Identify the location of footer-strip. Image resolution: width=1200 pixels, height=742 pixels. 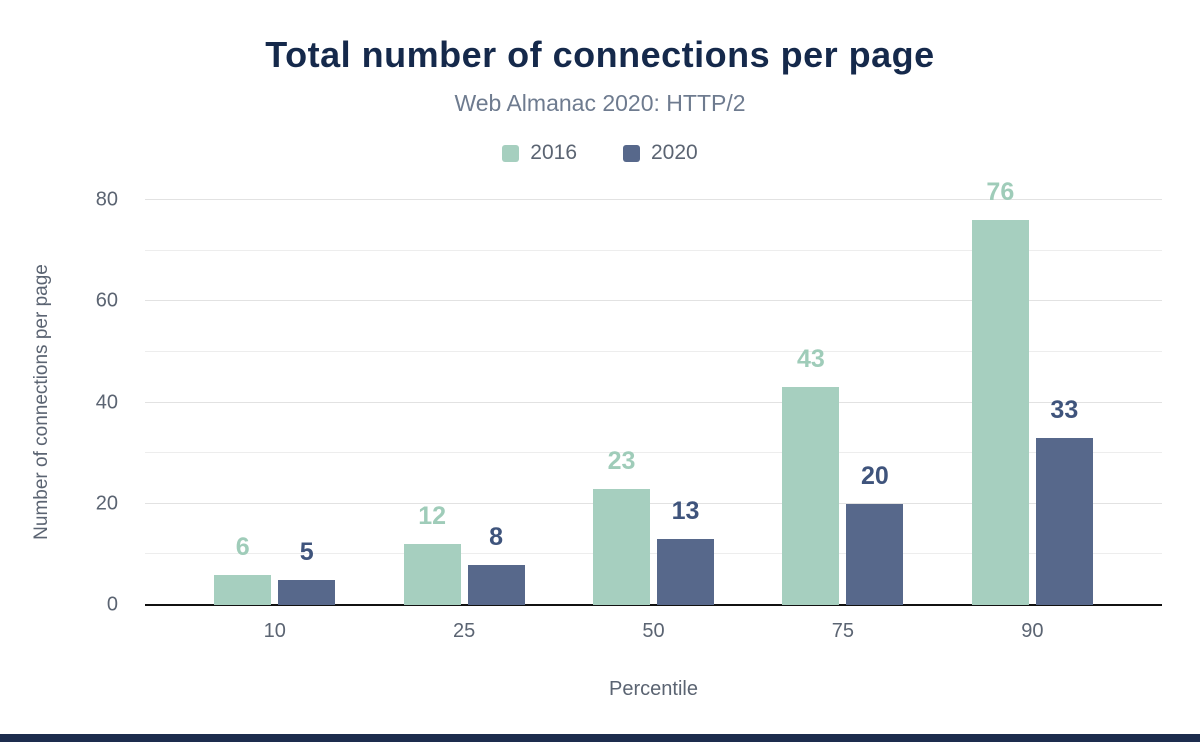
(600, 738).